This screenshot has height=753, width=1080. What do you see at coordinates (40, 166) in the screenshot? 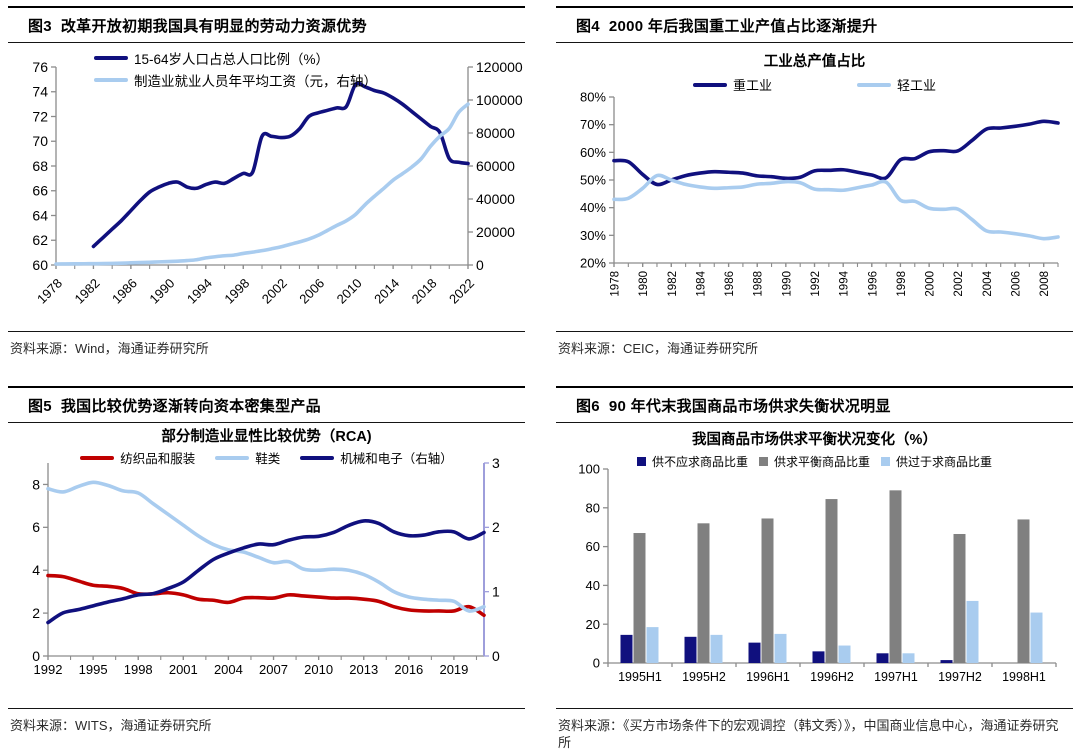
I see `svg-text: 68` at bounding box center [40, 166].